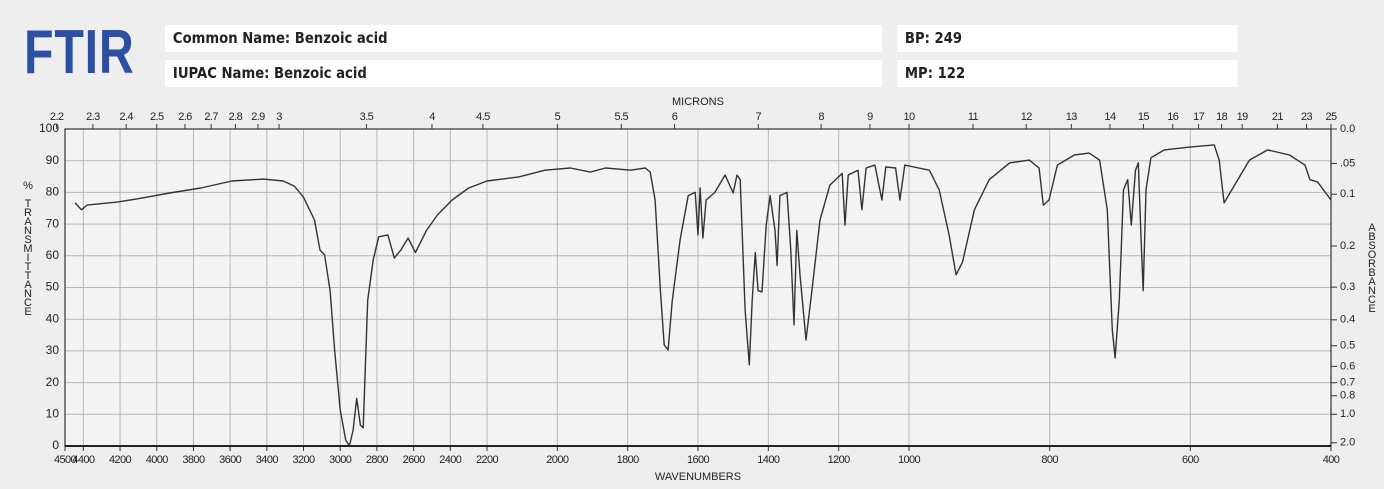 This screenshot has height=489, width=1384. I want to click on x-tick-label: 3200, so click(303, 460).